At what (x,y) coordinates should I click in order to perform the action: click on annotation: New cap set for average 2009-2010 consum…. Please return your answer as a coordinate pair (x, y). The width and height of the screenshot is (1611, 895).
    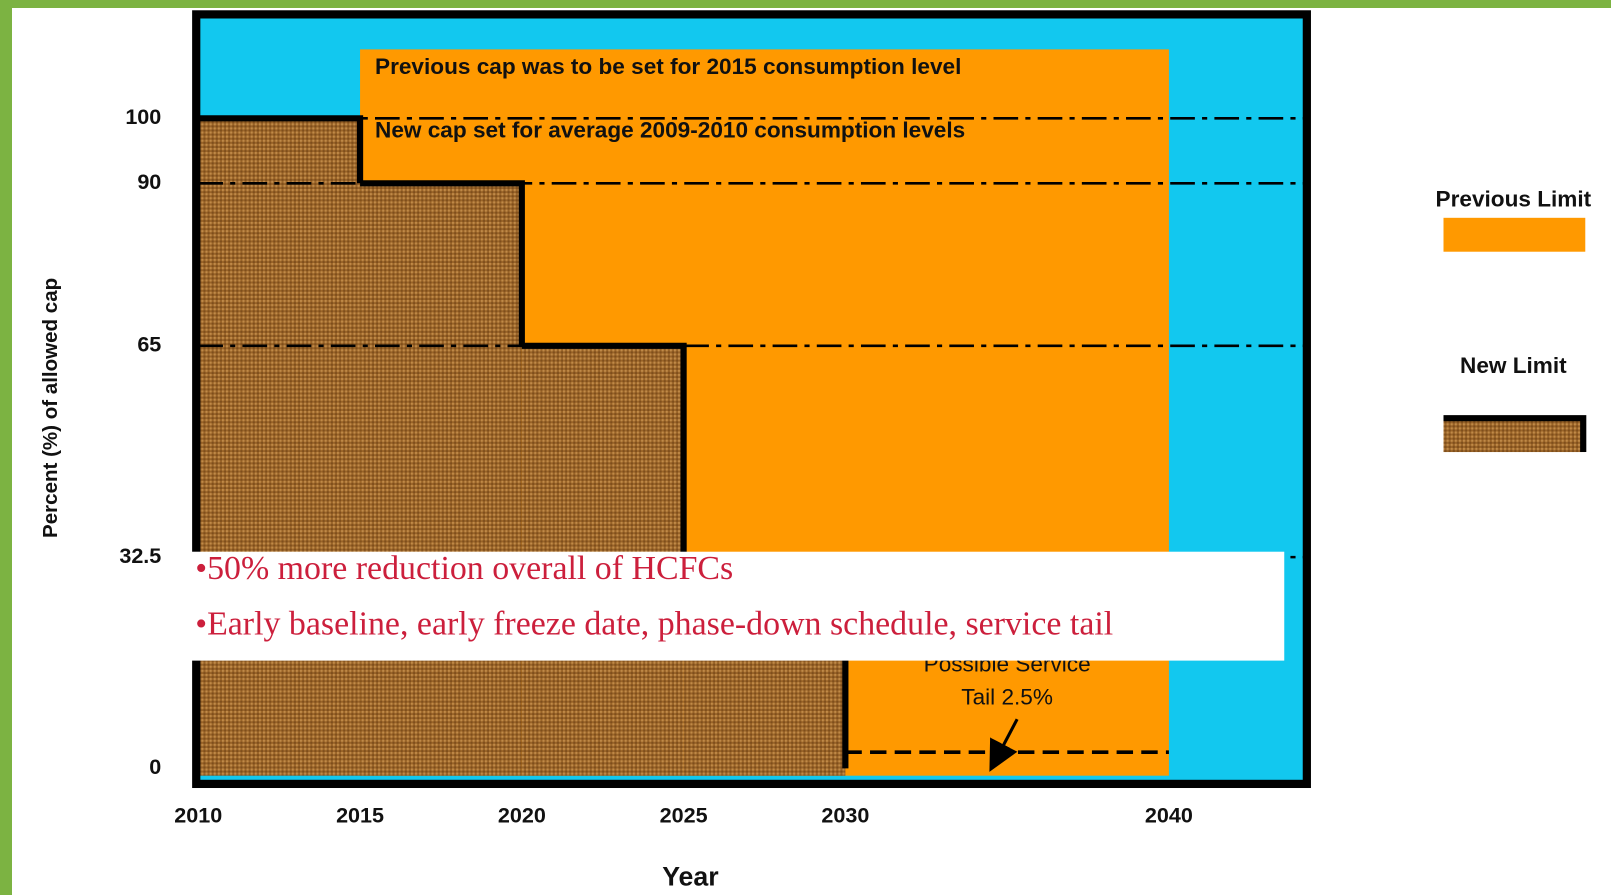
    Looking at the image, I should click on (670, 129).